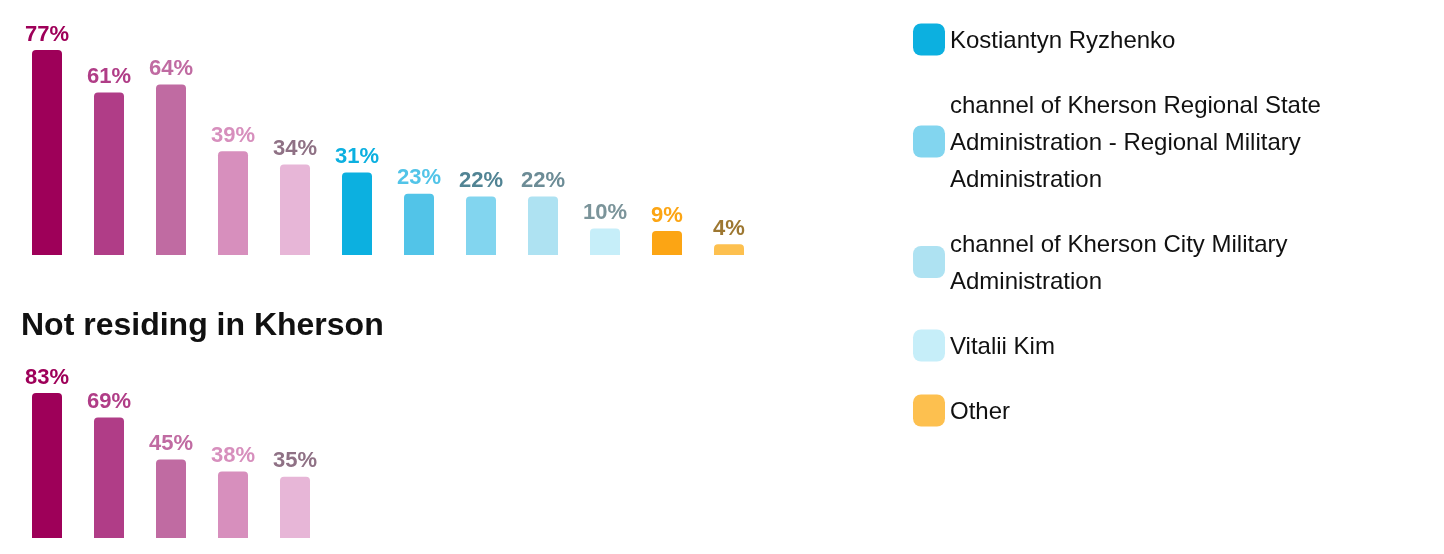 The image size is (1444, 554). Describe the element at coordinates (1063, 39) in the screenshot. I see `legend-label: Kostiantyn Ryzhenko` at that location.